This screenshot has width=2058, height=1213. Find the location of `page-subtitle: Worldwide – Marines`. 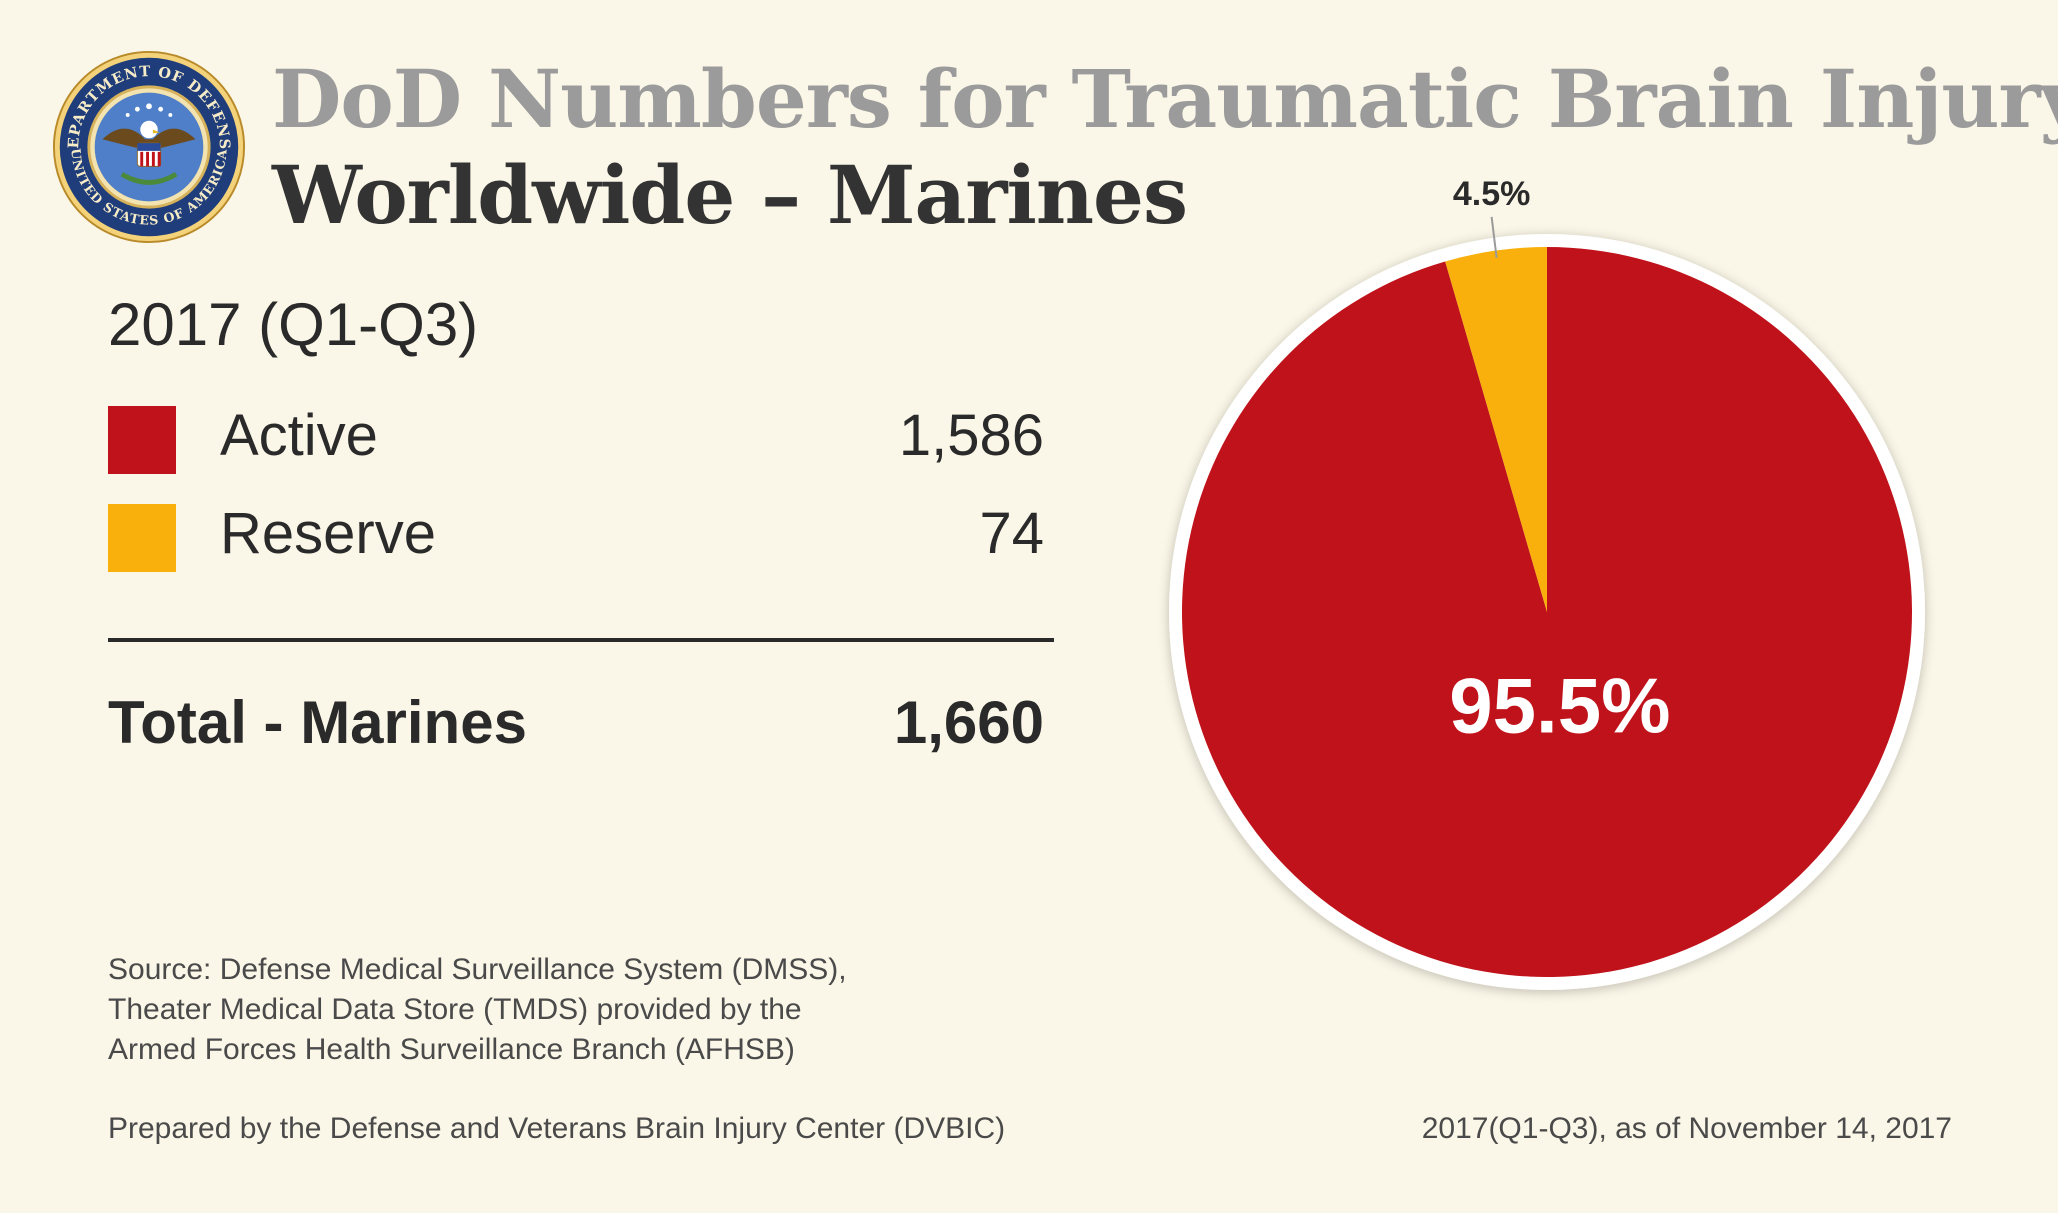

page-subtitle: Worldwide – Marines is located at coordinates (730, 195).